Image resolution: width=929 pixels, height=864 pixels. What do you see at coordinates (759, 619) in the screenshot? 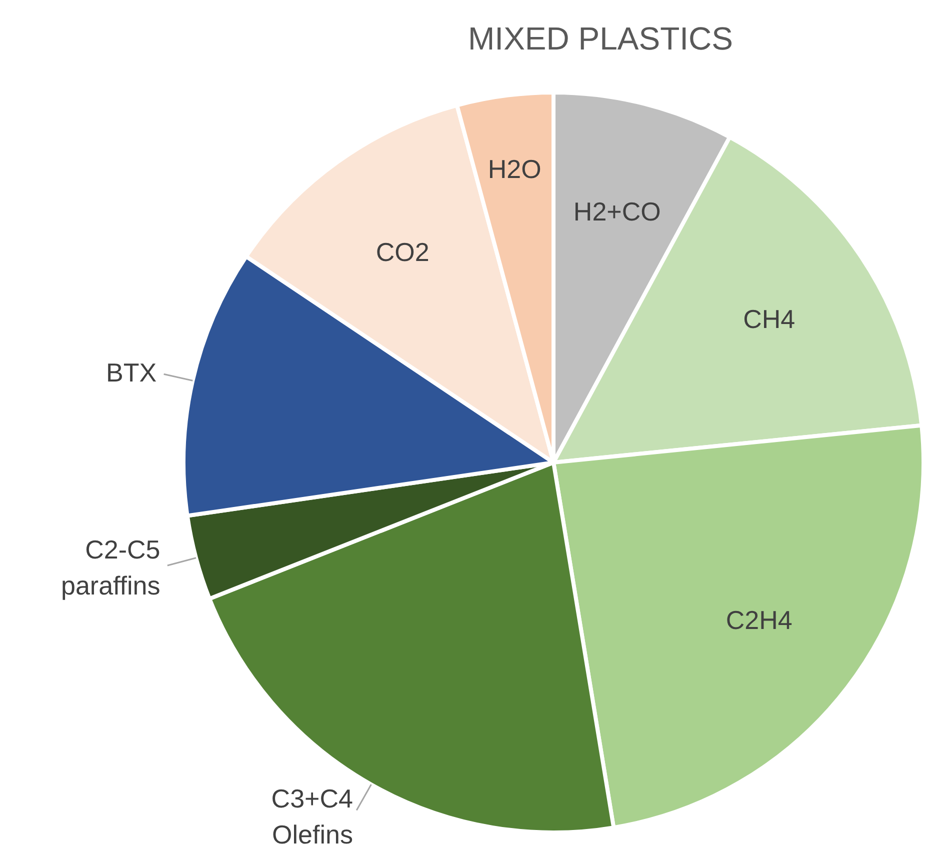
I see `slice-label: C2H4` at bounding box center [759, 619].